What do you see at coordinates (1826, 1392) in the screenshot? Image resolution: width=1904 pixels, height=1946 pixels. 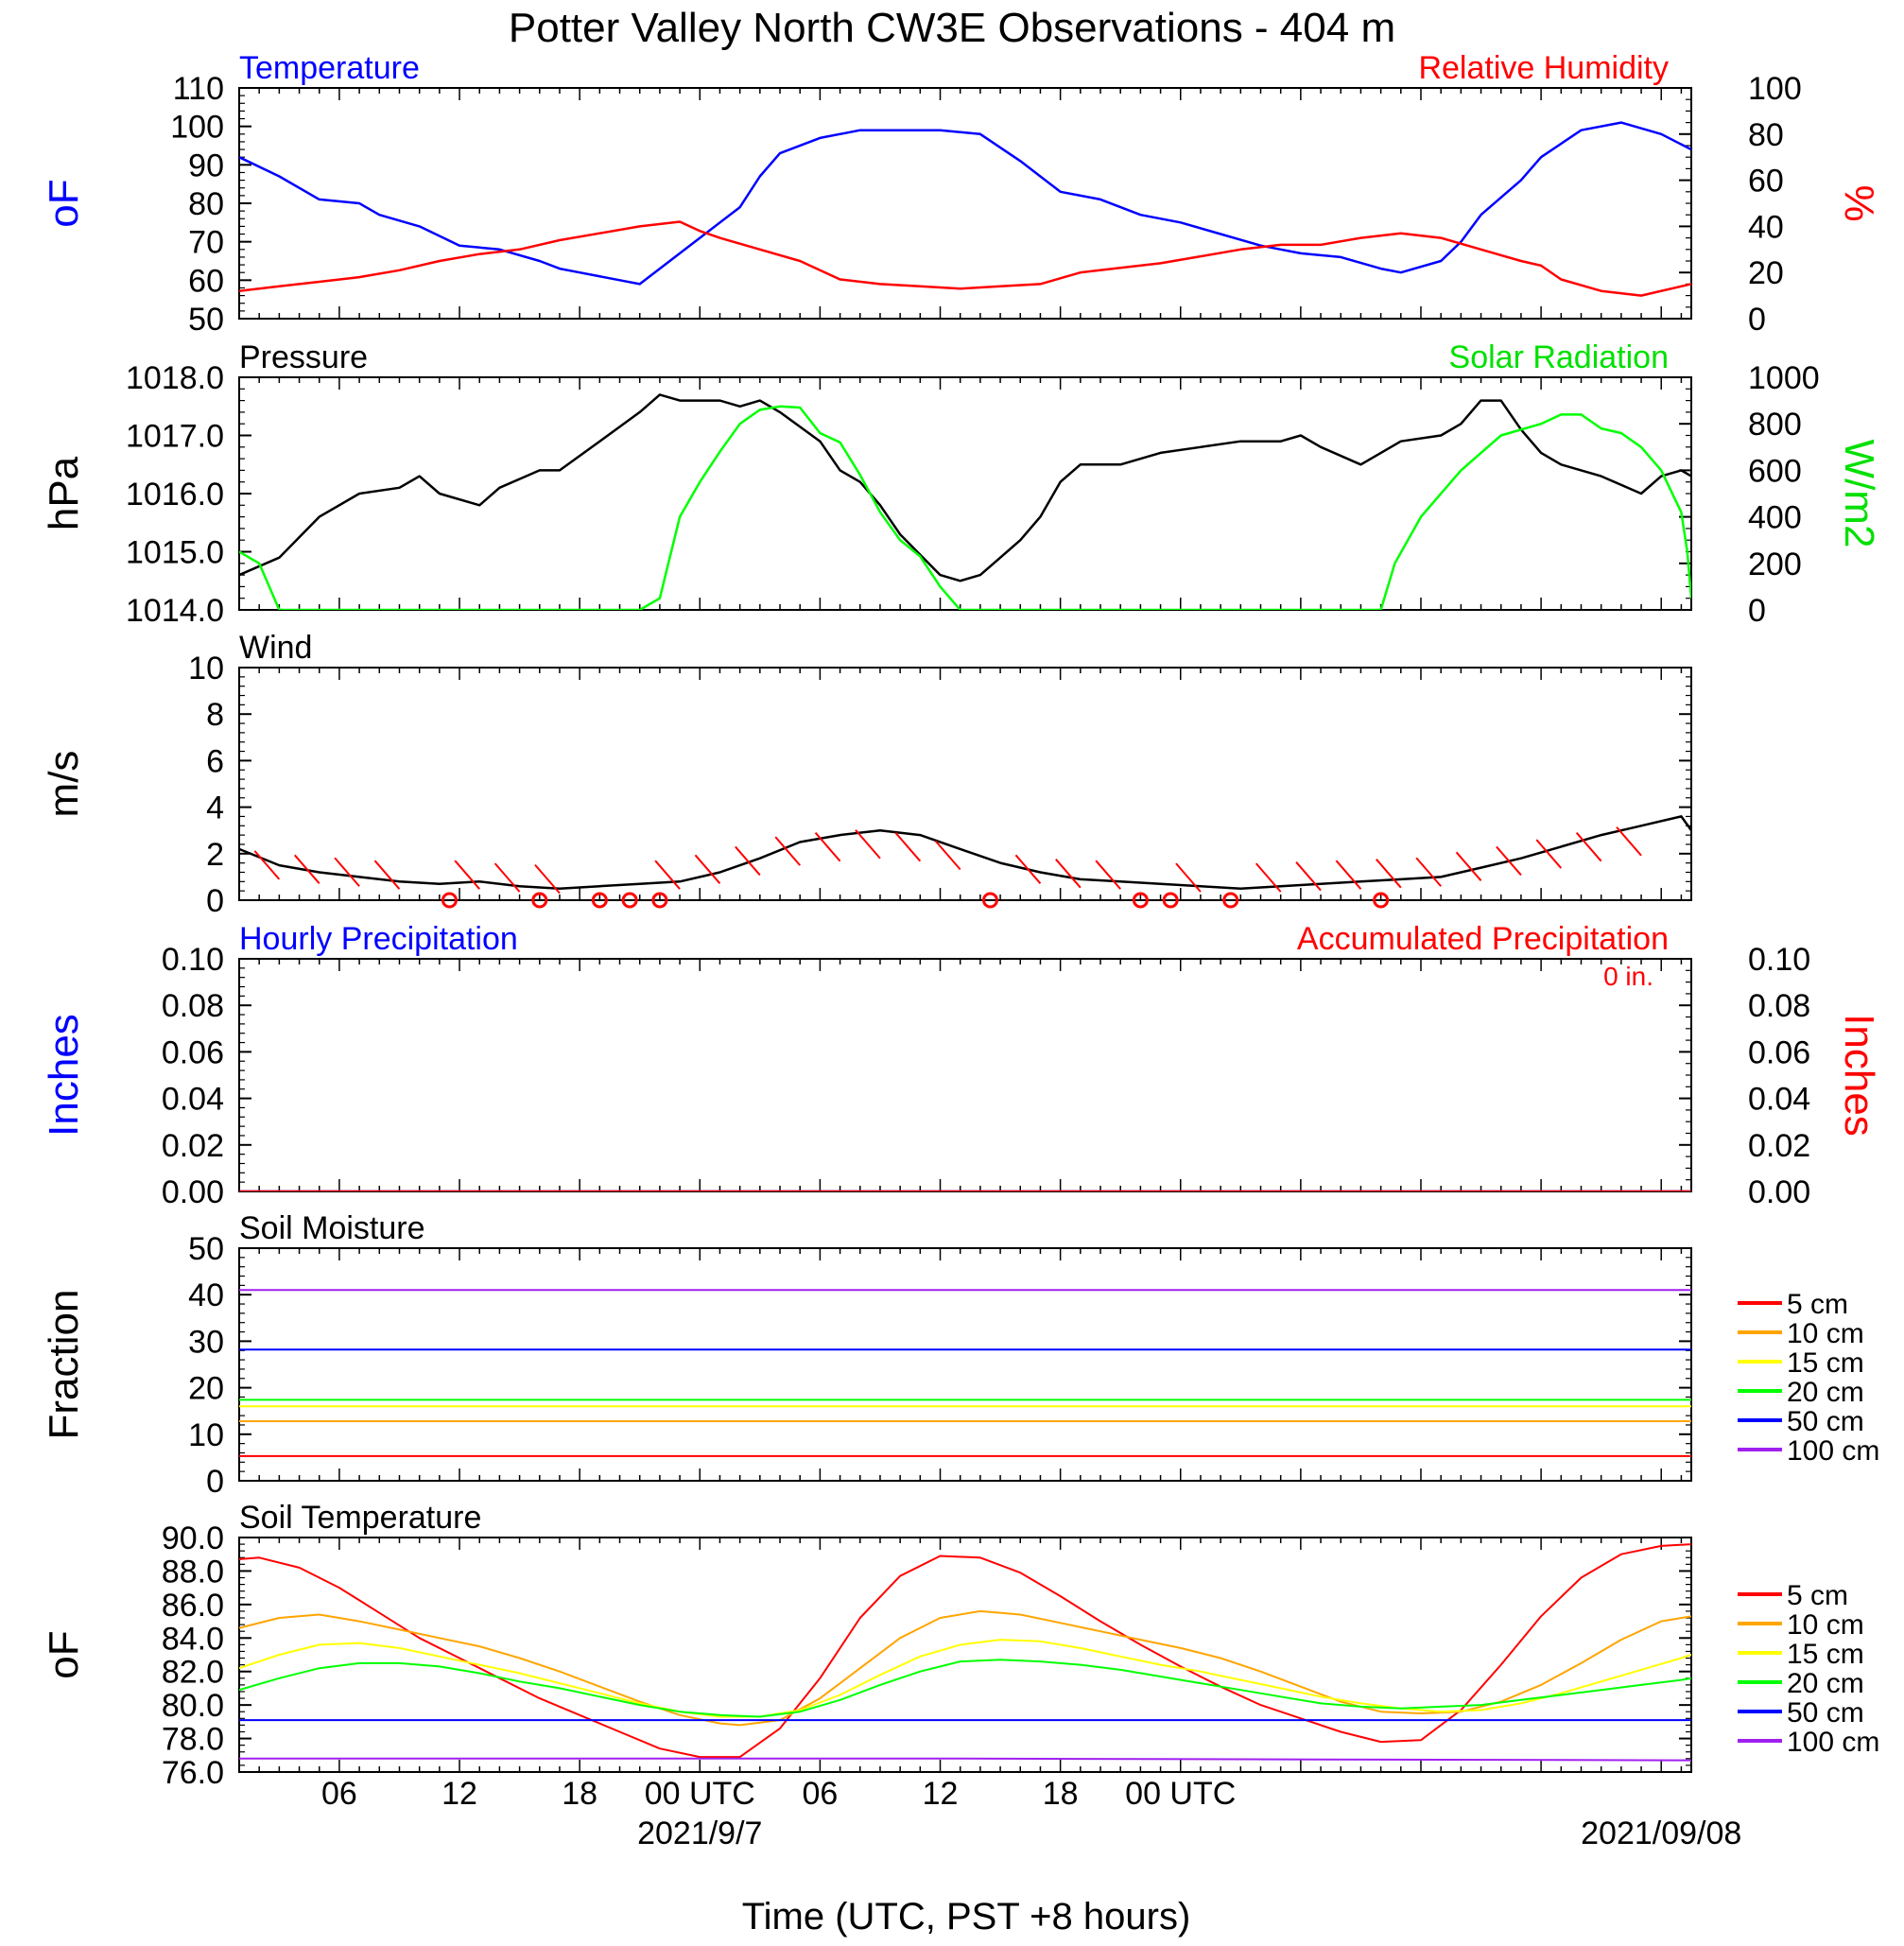 I see `legend-label: 20 cm` at bounding box center [1826, 1392].